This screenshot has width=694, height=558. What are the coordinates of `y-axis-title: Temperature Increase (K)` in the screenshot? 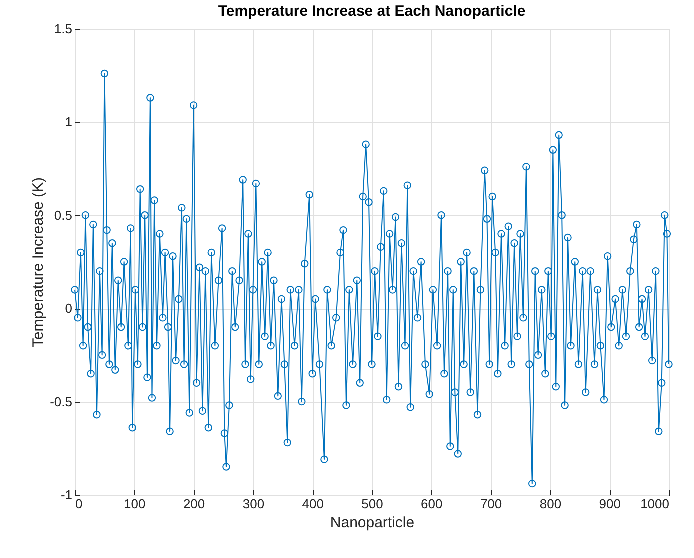 It's located at (39, 262).